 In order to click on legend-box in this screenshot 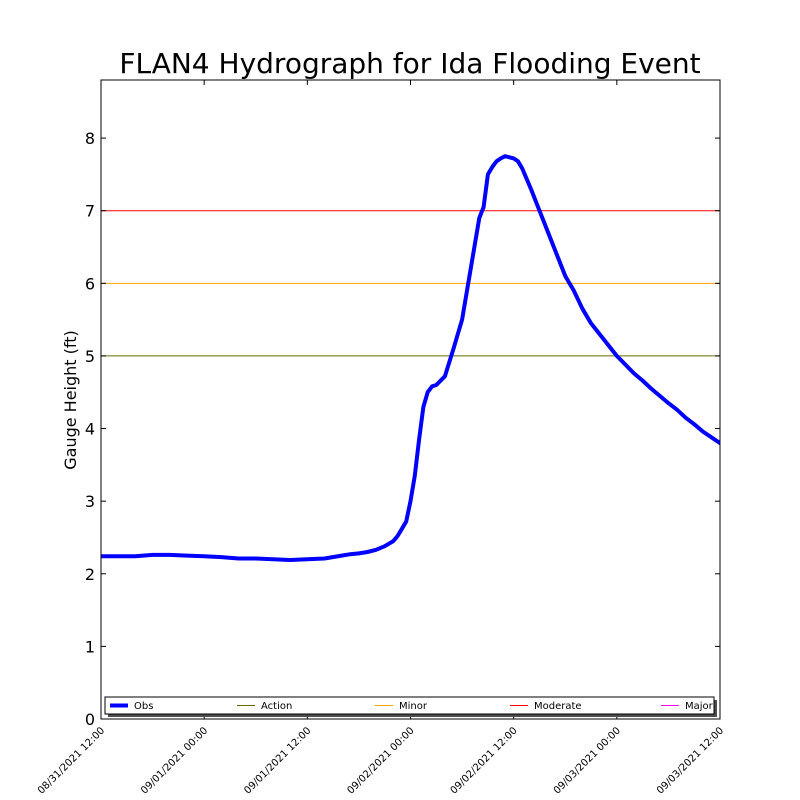, I will do `click(409, 705)`.